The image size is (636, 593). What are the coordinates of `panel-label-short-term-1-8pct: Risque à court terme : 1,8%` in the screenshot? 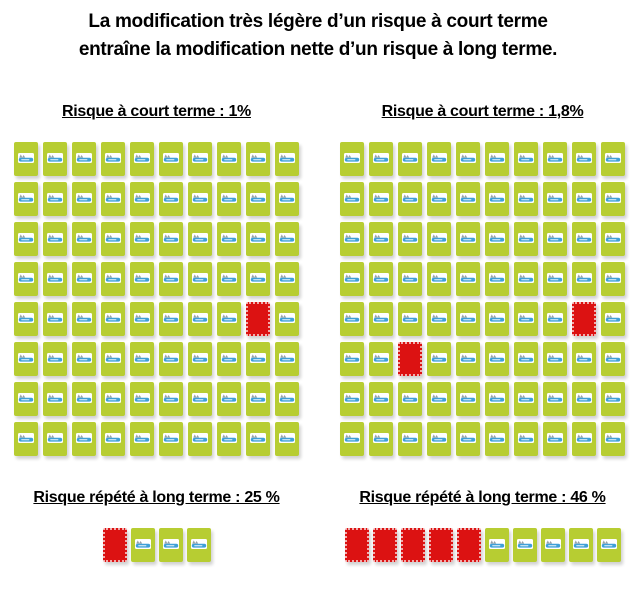 It's located at (482, 111).